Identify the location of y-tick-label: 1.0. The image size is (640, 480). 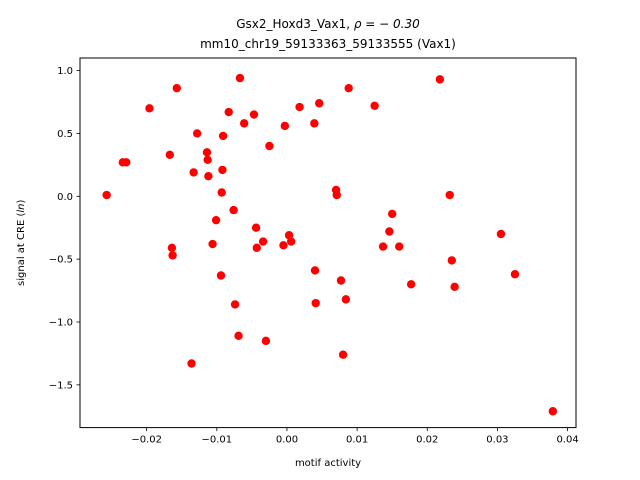
(65, 71).